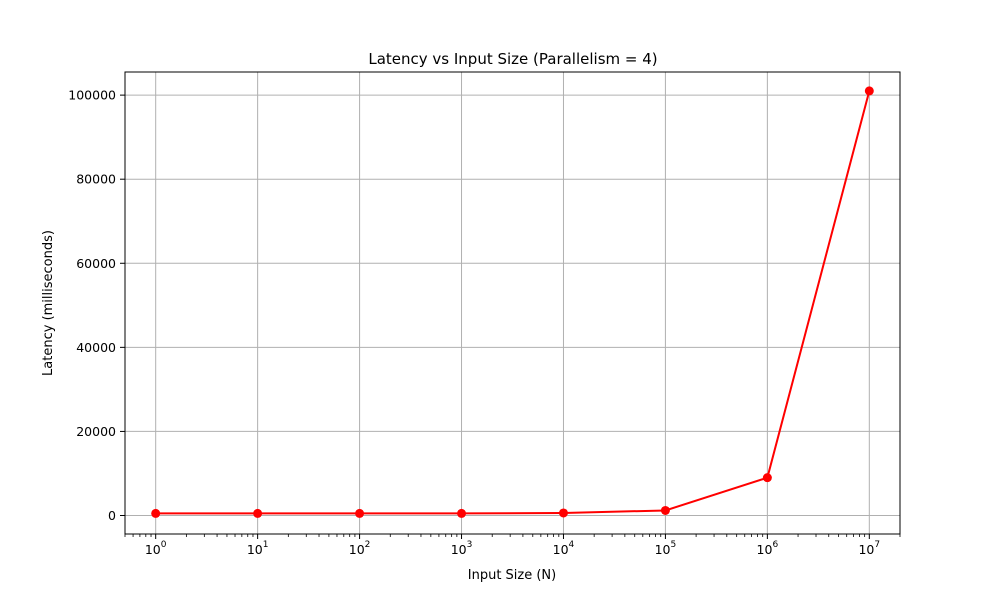 The height and width of the screenshot is (600, 1000). I want to click on y-tick-label: 0, so click(112, 515).